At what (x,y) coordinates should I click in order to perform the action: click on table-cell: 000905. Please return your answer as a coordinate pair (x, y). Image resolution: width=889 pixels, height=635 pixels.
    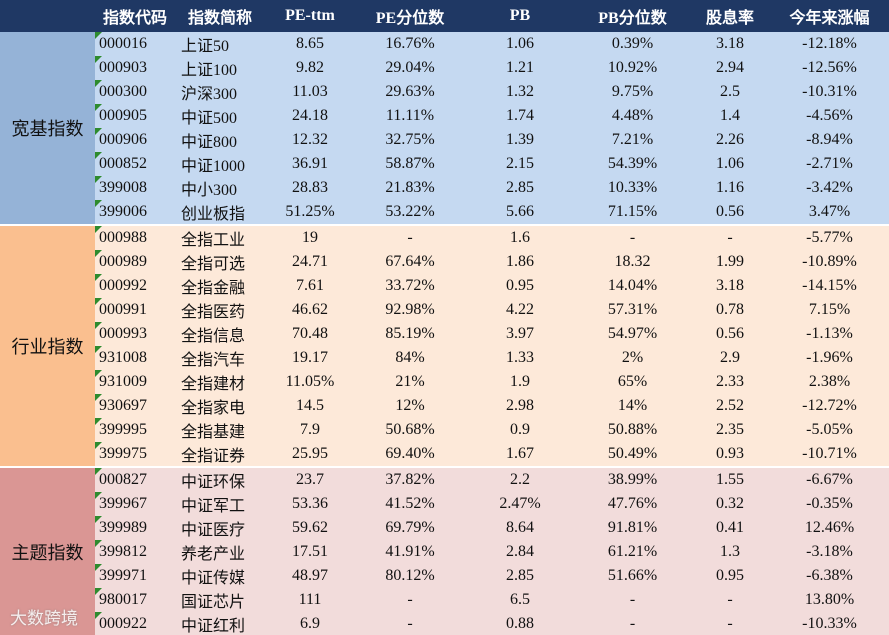
    Looking at the image, I should click on (135, 116).